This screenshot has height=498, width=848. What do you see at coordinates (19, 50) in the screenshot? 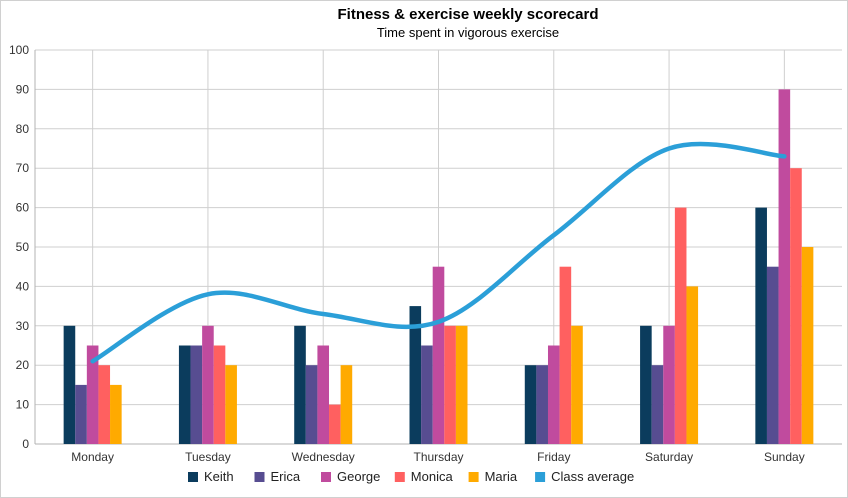
I see `y-tick-label: 100` at bounding box center [19, 50].